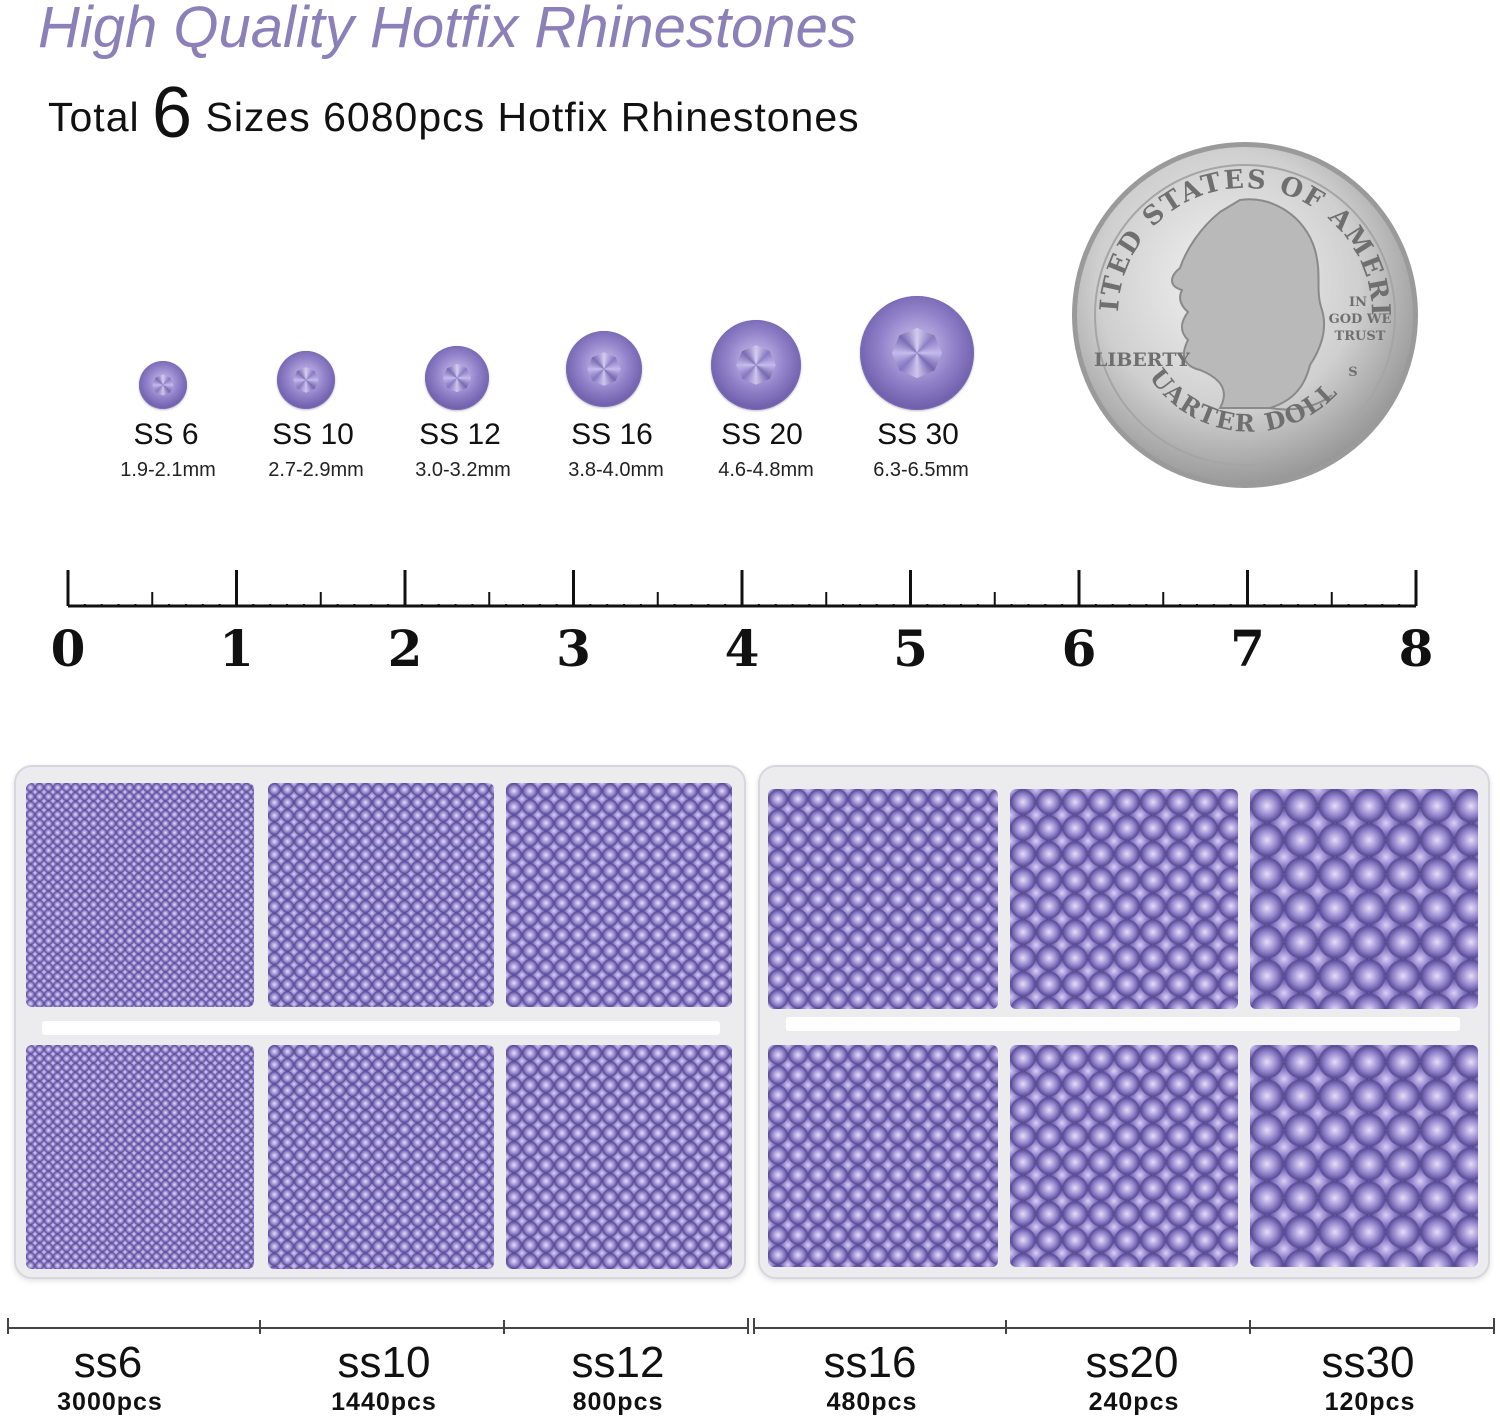  I want to click on compartment-ss16-bottom, so click(883, 1156).